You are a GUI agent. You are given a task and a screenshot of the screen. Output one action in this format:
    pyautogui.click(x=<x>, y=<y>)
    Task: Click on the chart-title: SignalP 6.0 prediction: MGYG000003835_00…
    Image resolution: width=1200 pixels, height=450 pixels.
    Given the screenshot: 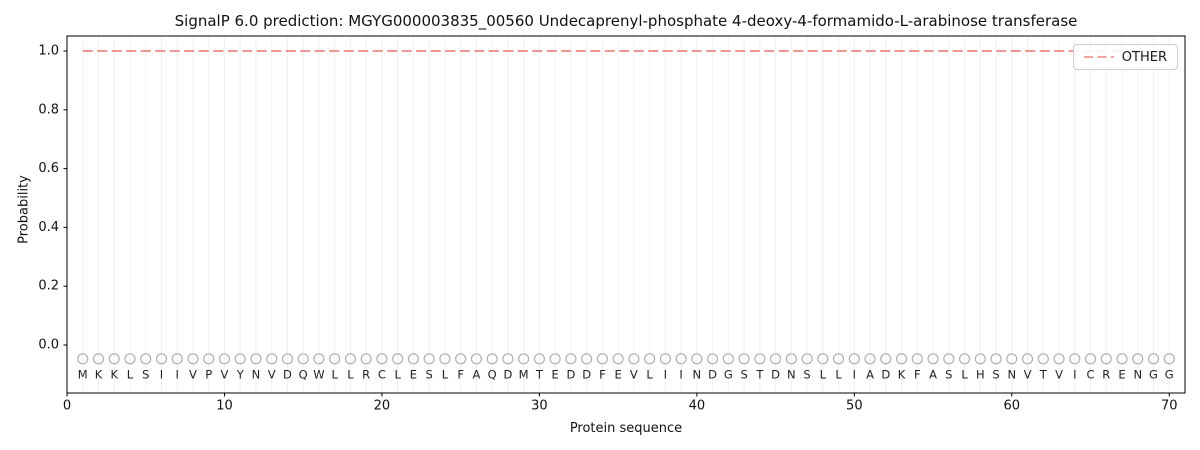 What is the action you would take?
    pyautogui.click(x=626, y=21)
    